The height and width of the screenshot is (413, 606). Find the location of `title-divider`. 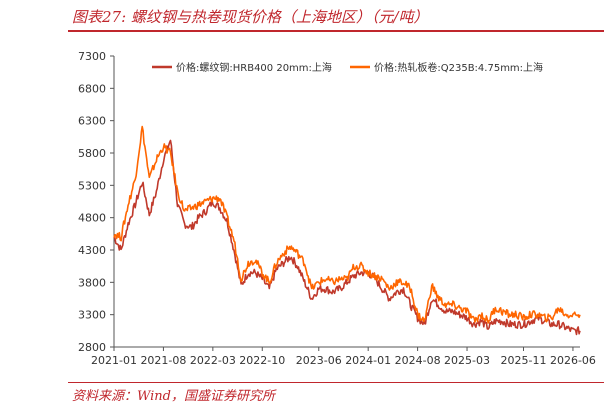

title-divider is located at coordinates (336, 31).